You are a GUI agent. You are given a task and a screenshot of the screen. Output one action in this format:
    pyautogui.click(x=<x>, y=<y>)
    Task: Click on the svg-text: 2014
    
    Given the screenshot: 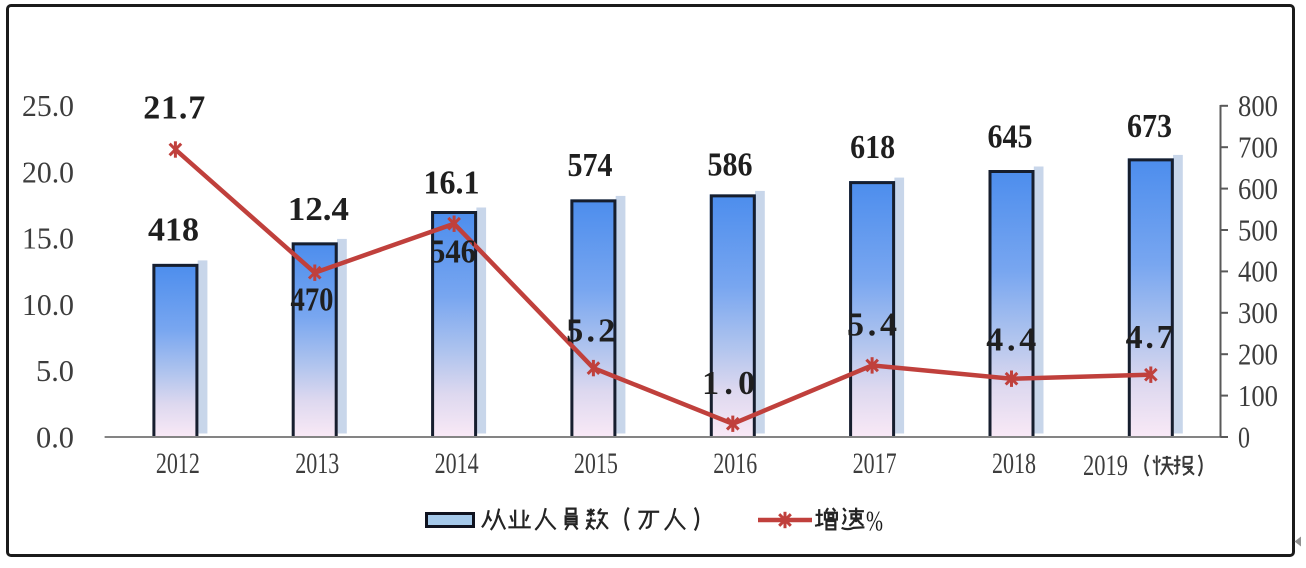 What is the action you would take?
    pyautogui.click(x=457, y=463)
    